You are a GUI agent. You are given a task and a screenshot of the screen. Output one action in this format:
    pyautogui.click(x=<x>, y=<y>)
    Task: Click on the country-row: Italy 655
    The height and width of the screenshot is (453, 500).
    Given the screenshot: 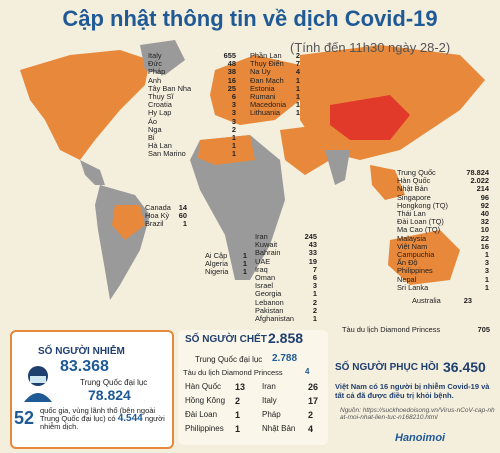 What is the action you would take?
    pyautogui.click(x=192, y=55)
    